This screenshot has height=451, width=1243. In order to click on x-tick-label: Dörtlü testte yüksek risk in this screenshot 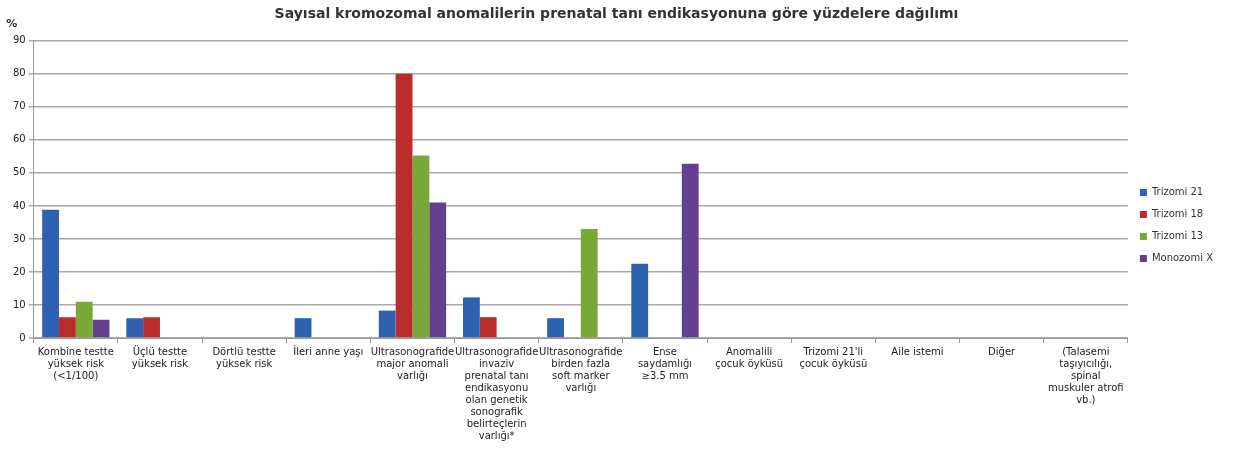, I will do `click(244, 357)`.